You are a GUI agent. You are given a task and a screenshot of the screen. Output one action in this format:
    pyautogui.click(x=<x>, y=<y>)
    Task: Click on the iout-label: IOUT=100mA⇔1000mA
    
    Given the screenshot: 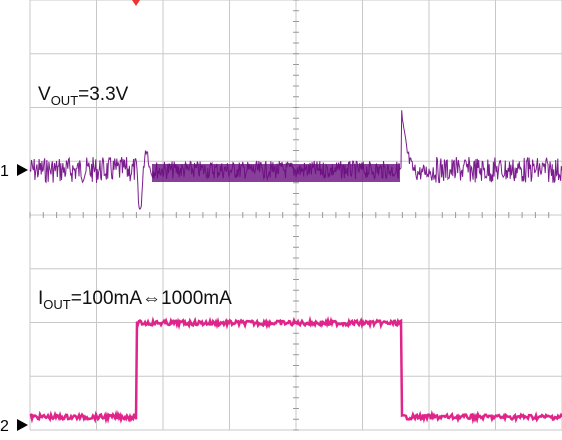 What is the action you would take?
    pyautogui.click(x=135, y=300)
    